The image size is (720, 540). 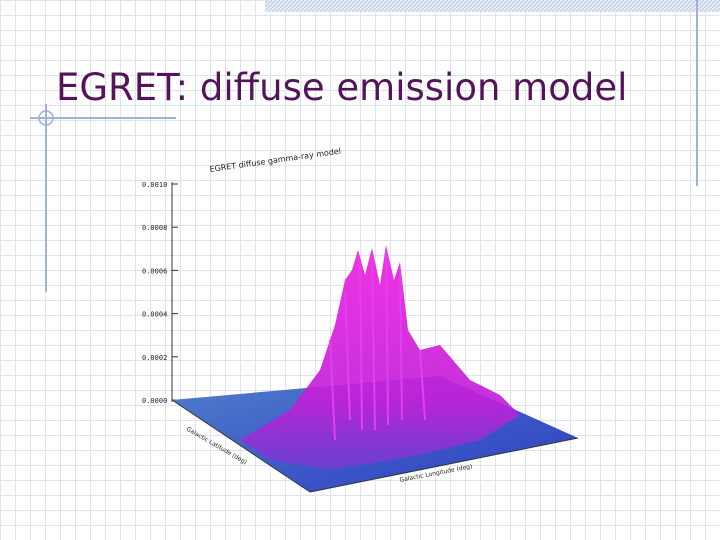 I want to click on slide-title: EGRET: diffuse emission model, so click(x=342, y=87).